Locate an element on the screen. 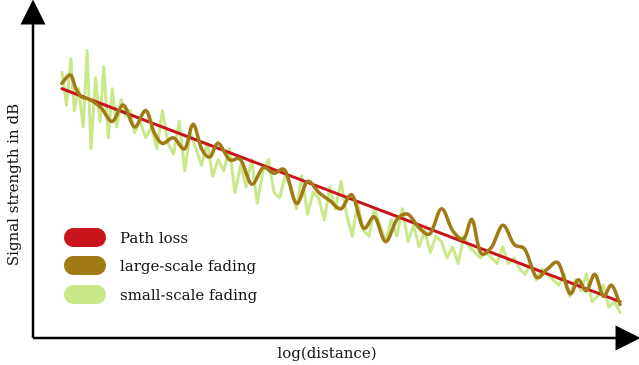 This screenshot has width=639, height=365. y-axis-label: Signal strength in dB is located at coordinates (13, 185).